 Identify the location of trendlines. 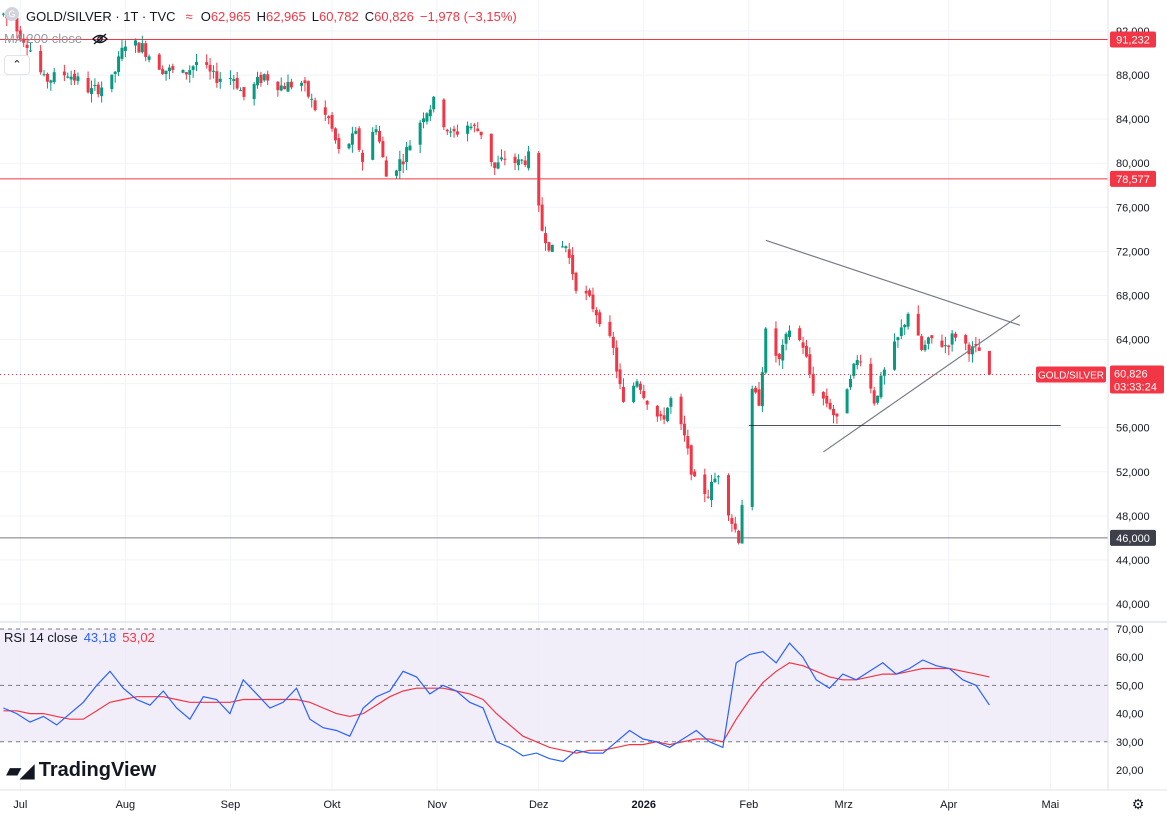
(904, 346).